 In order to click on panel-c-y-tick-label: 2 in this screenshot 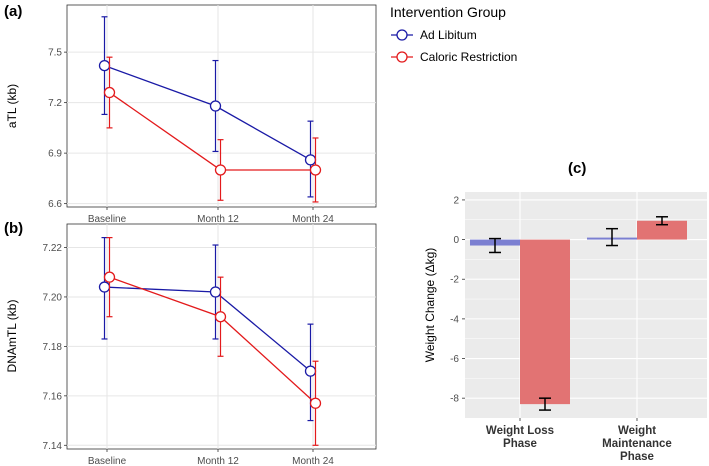, I will do `click(456, 200)`.